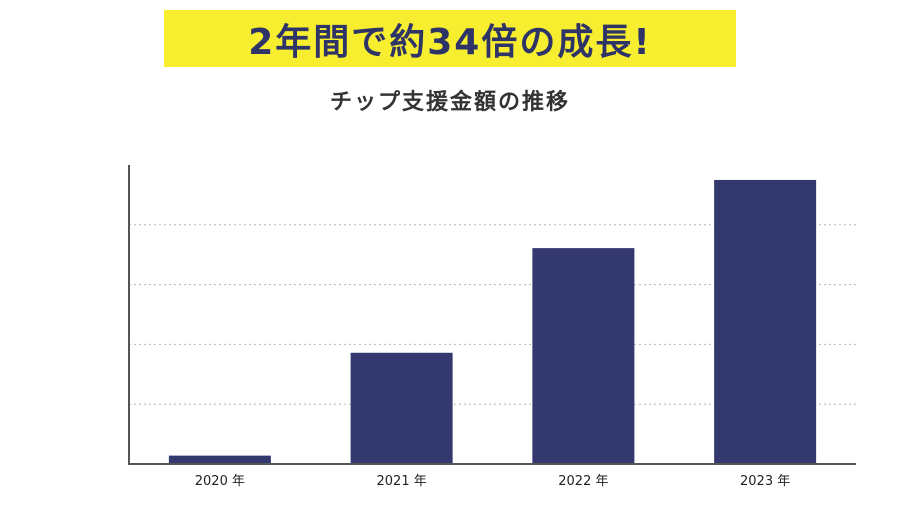 Image resolution: width=900 pixels, height=511 pixels. Describe the element at coordinates (492, 481) in the screenshot. I see `x-tick-labels: 2020 年 2021 年 2022 年 2023 年` at that location.